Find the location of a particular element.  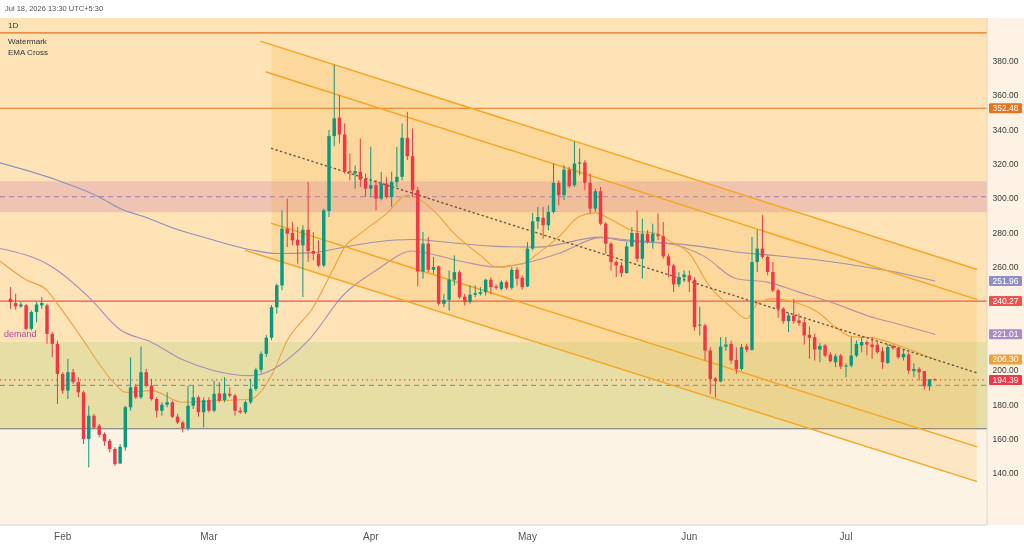

y-tick-label: 200.00 is located at coordinates (1005, 370).